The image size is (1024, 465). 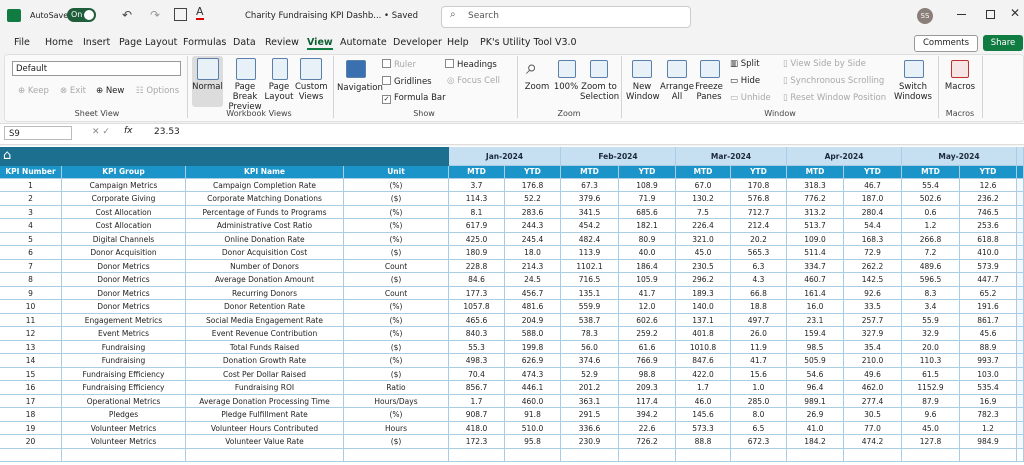 I want to click on table-cell: Hours/Days, so click(x=396, y=401).